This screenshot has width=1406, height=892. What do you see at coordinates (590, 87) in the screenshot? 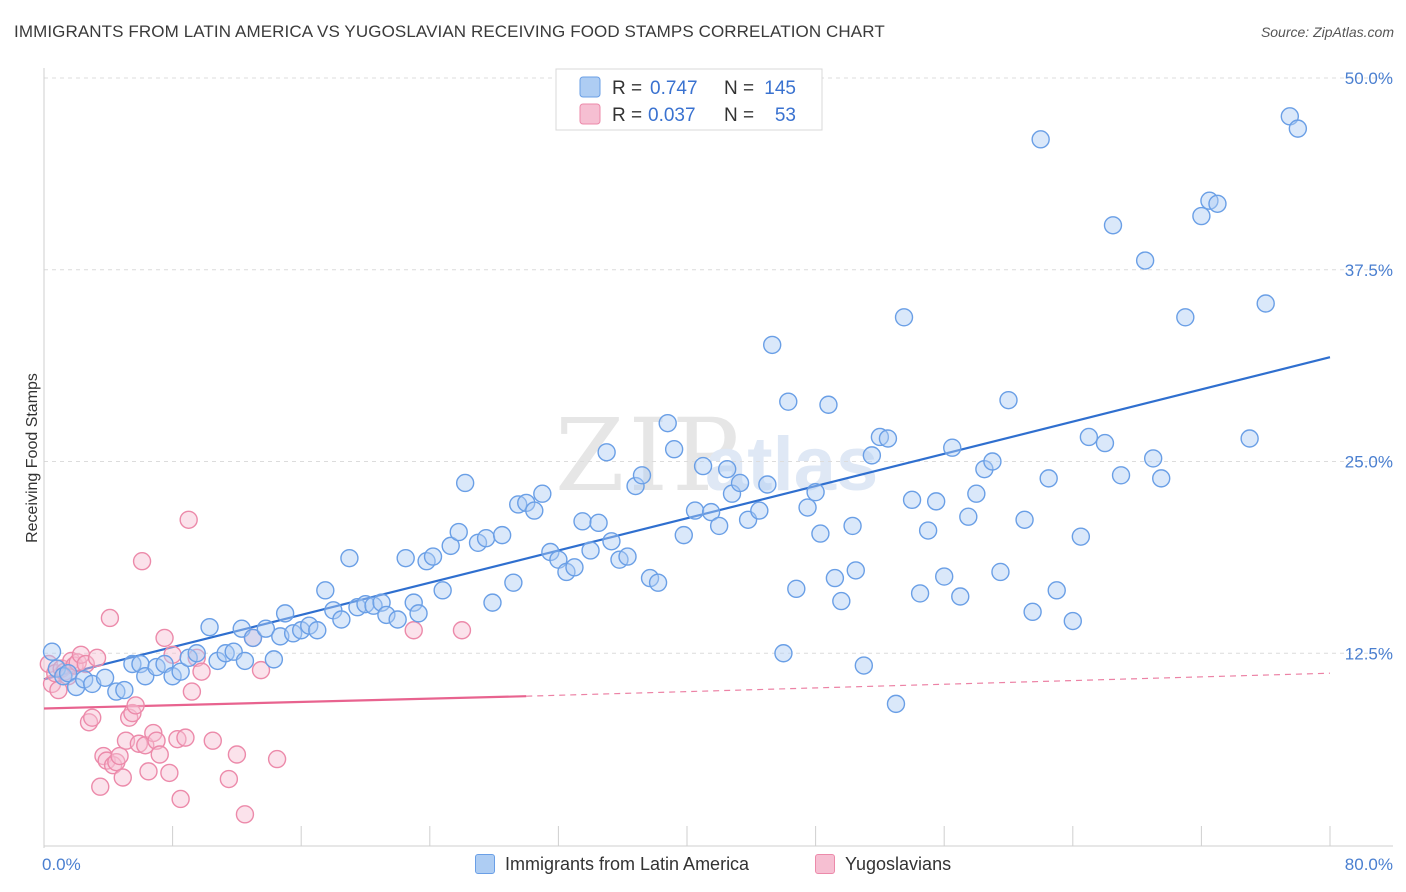
I see `legend-swatch-blue` at bounding box center [590, 87].